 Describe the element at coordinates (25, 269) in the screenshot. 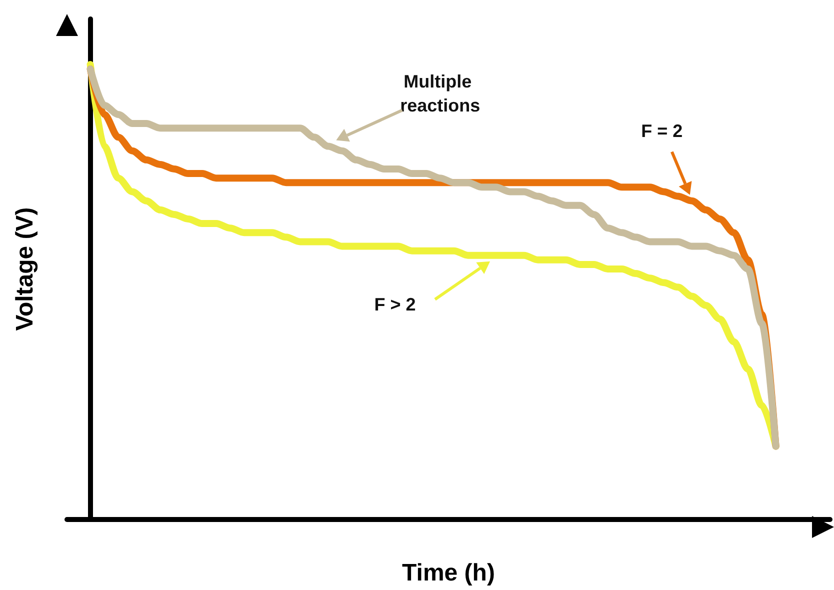

I see `y-axis-title: Voltage (V)` at that location.